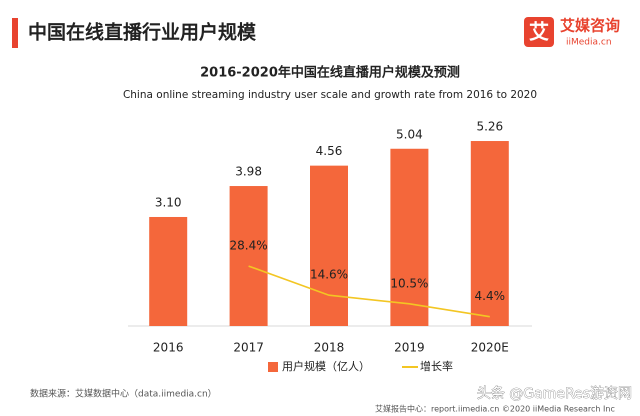  Describe the element at coordinates (490, 296) in the screenshot. I see `line-value-label: 4.4%` at that location.